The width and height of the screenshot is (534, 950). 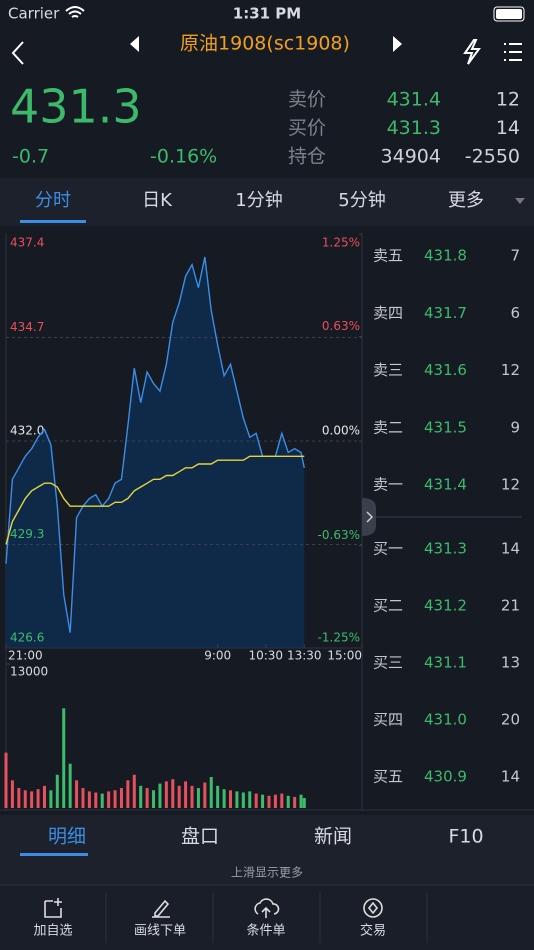 I want to click on chart-tab: 分时, so click(x=53, y=200).